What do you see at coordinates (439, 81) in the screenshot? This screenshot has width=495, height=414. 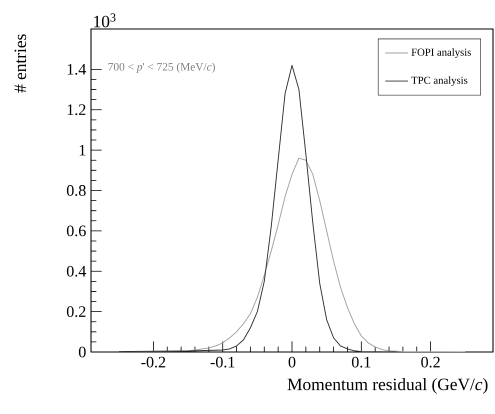 I see `legend-label: TPC analysis` at bounding box center [439, 81].